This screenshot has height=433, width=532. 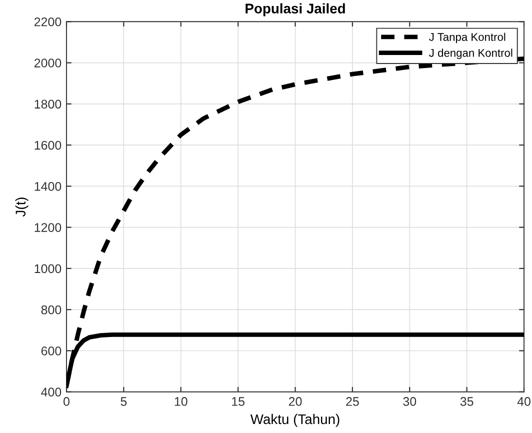 I want to click on legend-label: J Tanpa Kontrol, so click(x=467, y=38).